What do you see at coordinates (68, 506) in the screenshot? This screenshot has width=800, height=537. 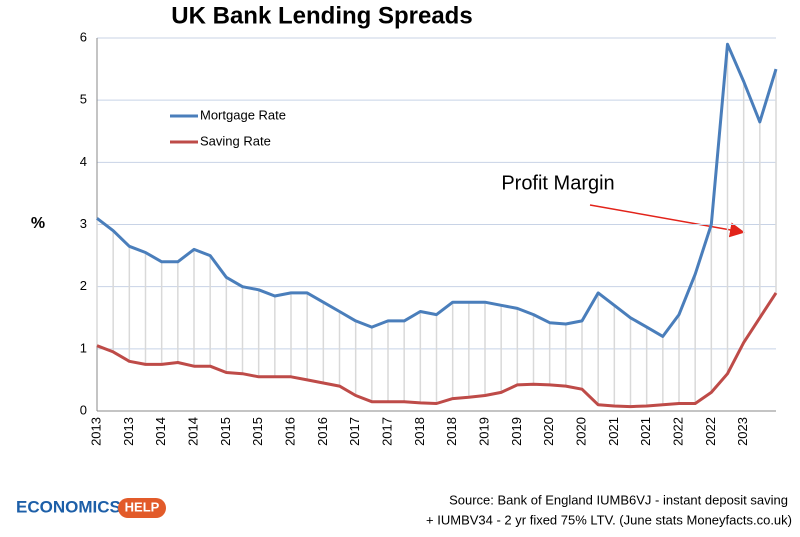 I see `logo-text: ECONOMICS` at bounding box center [68, 506].